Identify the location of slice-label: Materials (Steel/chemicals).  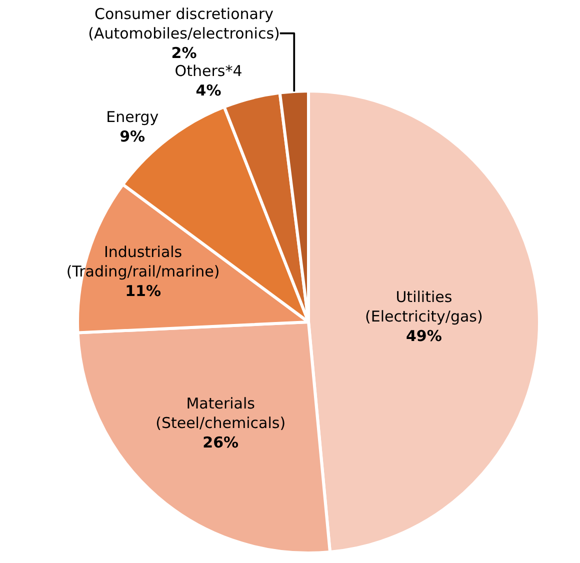
(221, 413).